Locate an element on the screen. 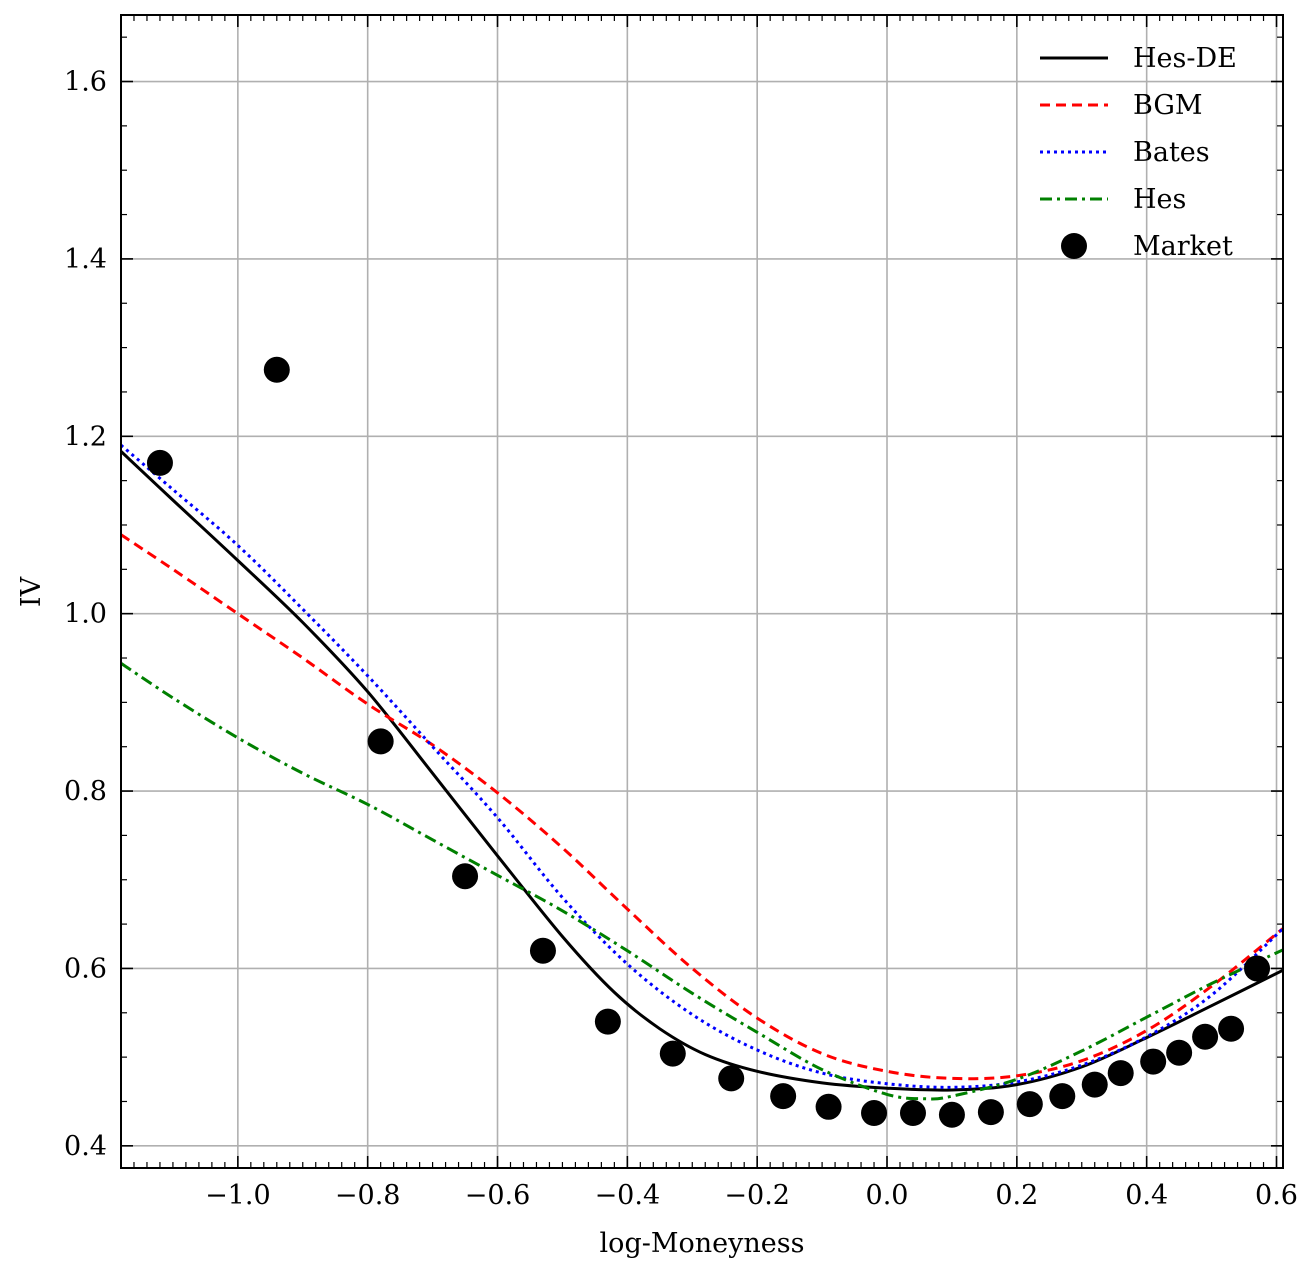 This screenshot has width=1310, height=1275. x-tick-label: 0.6 is located at coordinates (1276, 1195).